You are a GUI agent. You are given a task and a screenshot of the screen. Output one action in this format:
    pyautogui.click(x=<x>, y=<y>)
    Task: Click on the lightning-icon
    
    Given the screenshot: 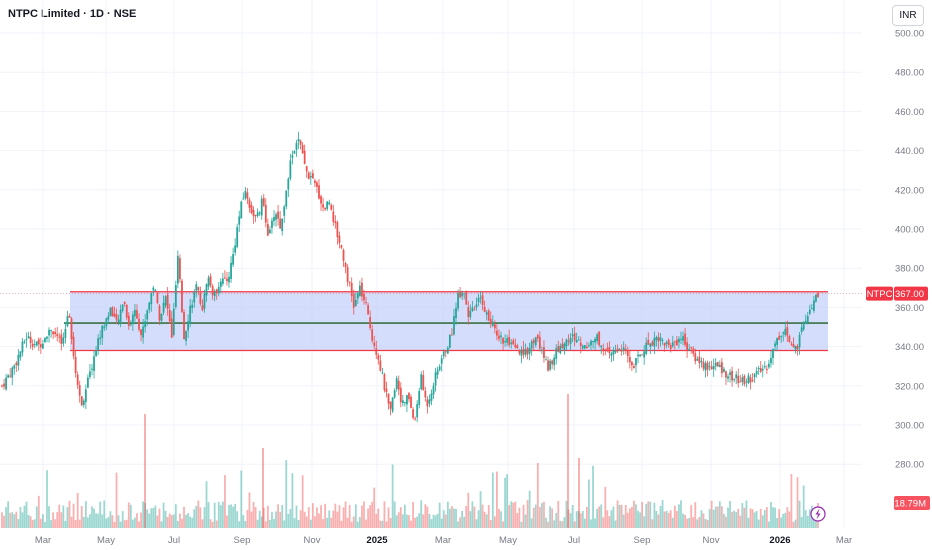 What is the action you would take?
    pyautogui.click(x=818, y=514)
    